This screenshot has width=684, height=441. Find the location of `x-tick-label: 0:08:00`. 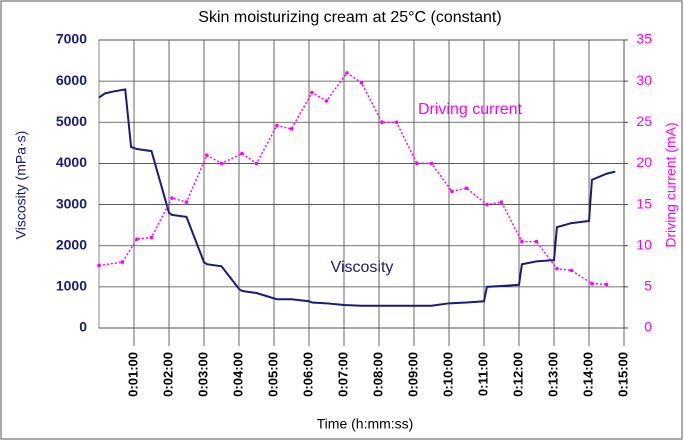

x-tick-label: 0:08:00 is located at coordinates (377, 374).